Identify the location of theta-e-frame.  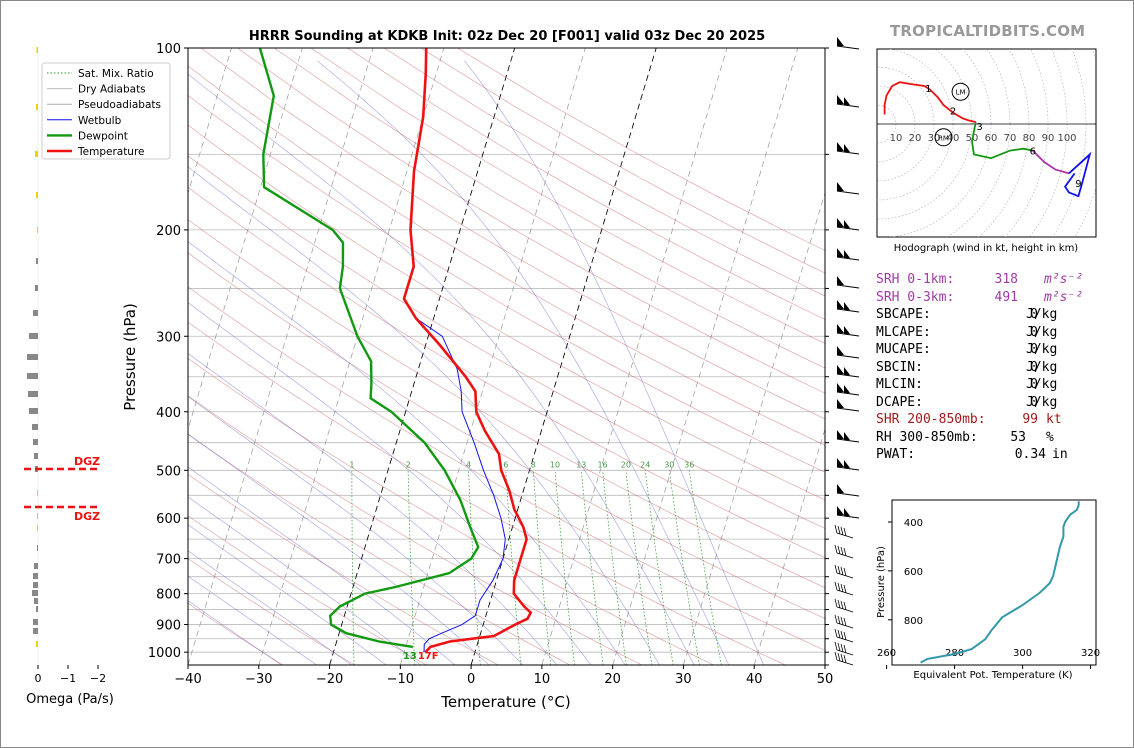
(994, 582).